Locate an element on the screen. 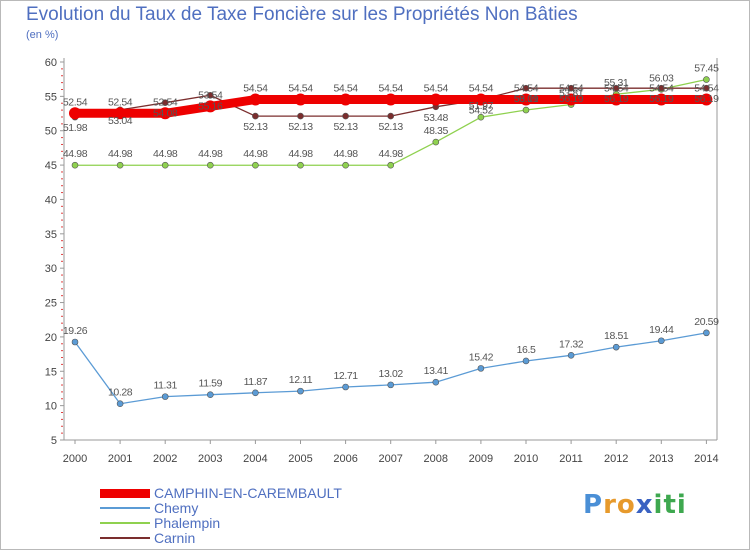  data-label: 11.31 is located at coordinates (165, 386).